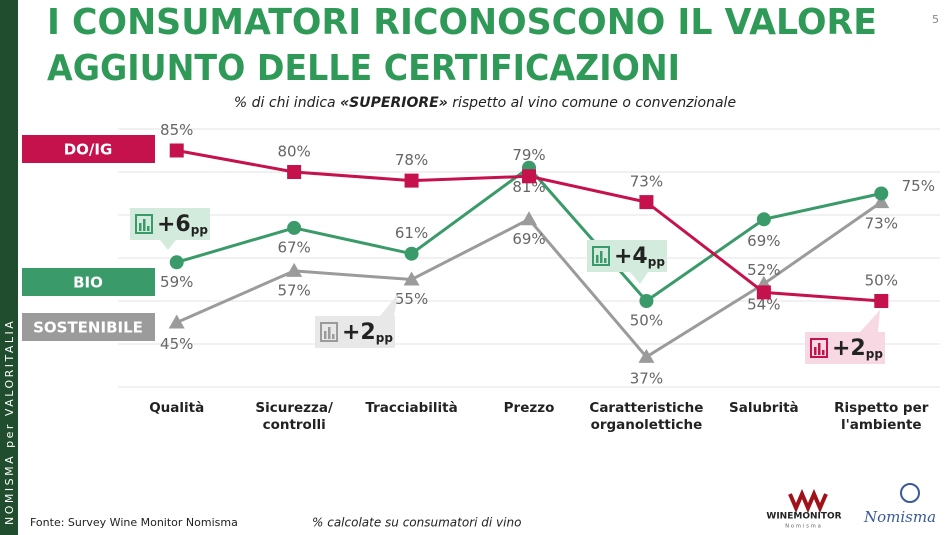 The width and height of the screenshot is (950, 535). I want to click on x-tick-label: Prezzo, so click(529, 408).